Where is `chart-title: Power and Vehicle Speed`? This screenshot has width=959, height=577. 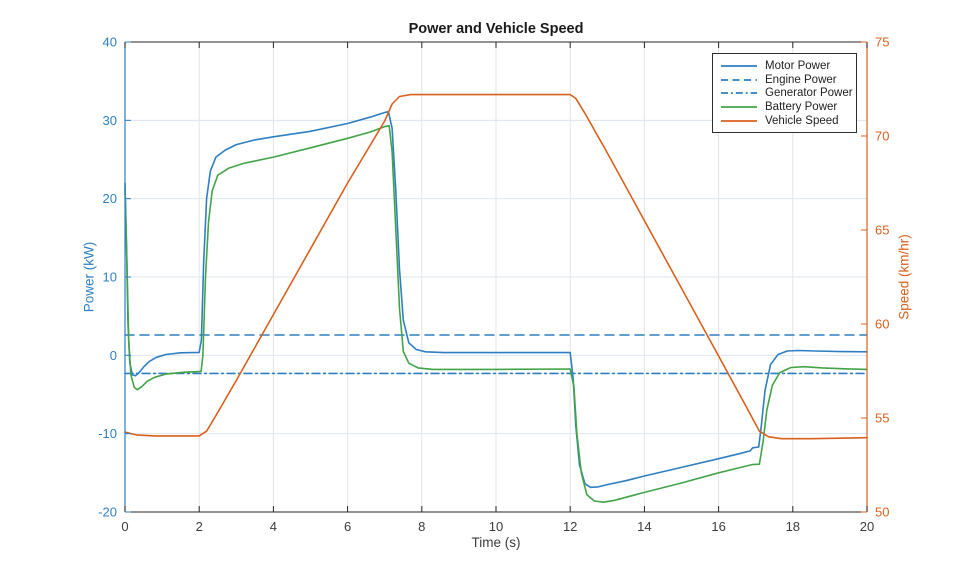
chart-title: Power and Vehicle Speed is located at coordinates (496, 29).